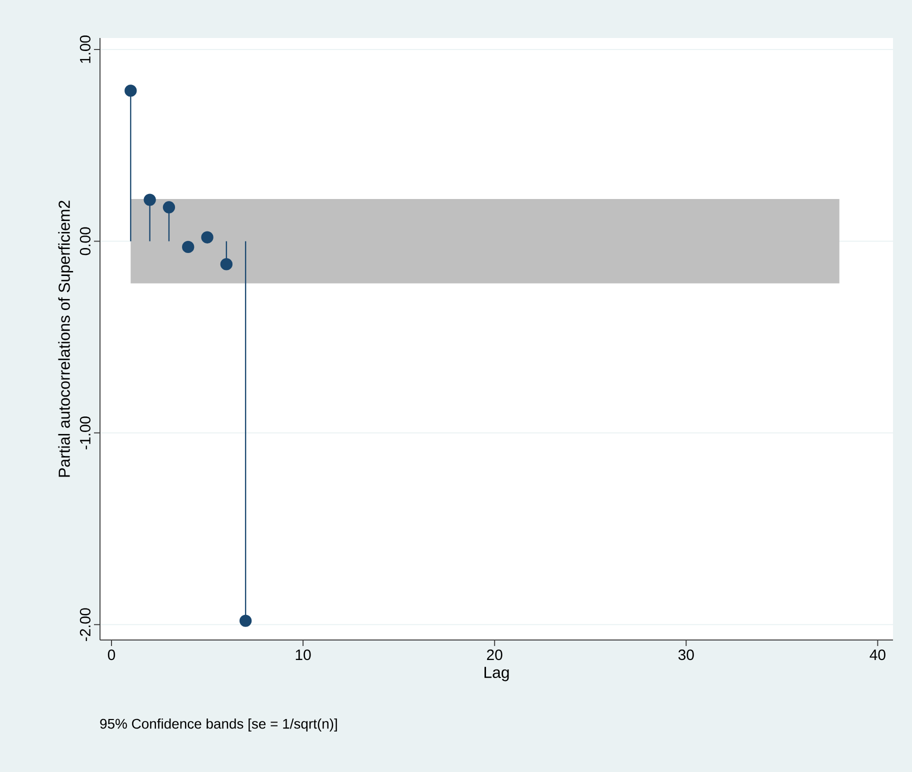 The width and height of the screenshot is (912, 772). I want to click on text: 95% Confidence bands [se = 1/sqrt(n)], so click(218, 725).